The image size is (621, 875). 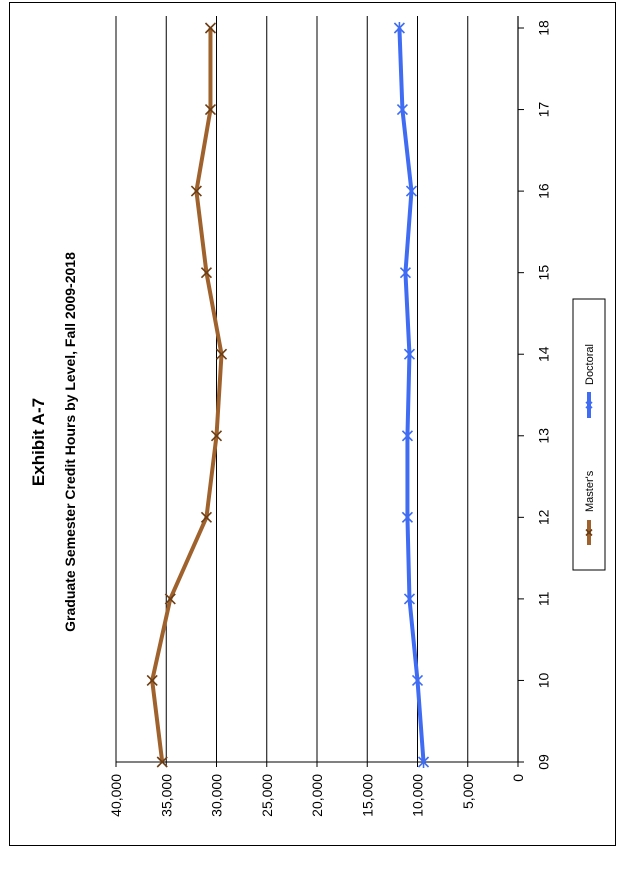 I want to click on value-tick-label: 40,000, so click(x=116, y=795).